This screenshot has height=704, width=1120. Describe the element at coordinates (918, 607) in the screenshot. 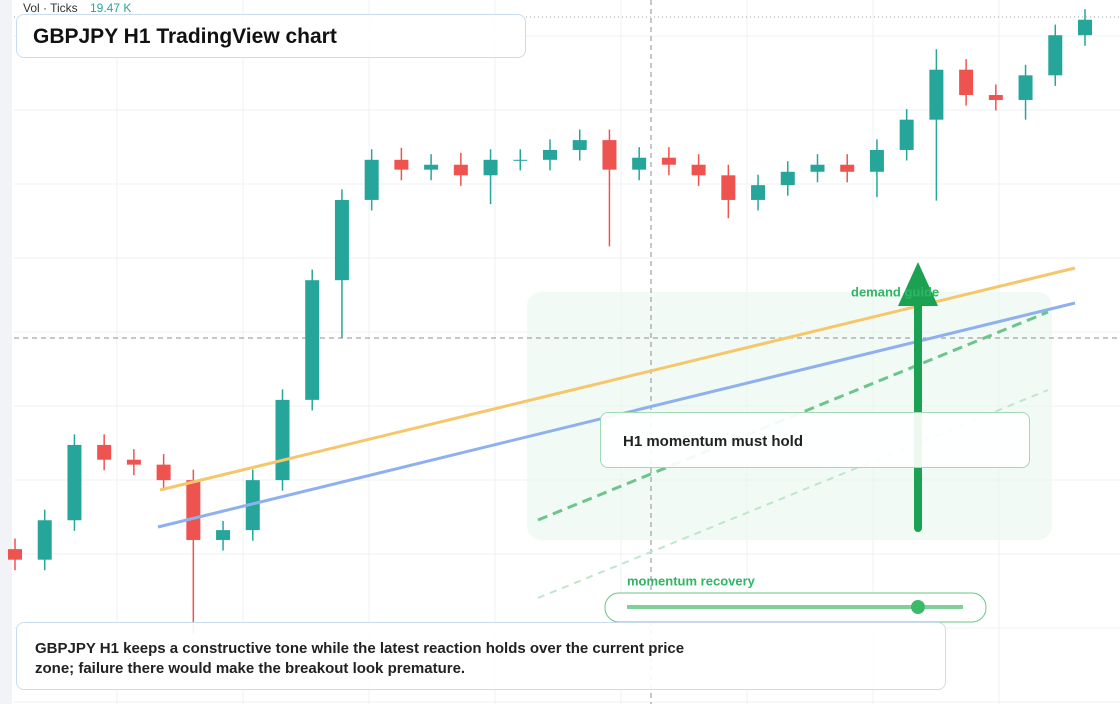

I see `slider-thumb` at that location.